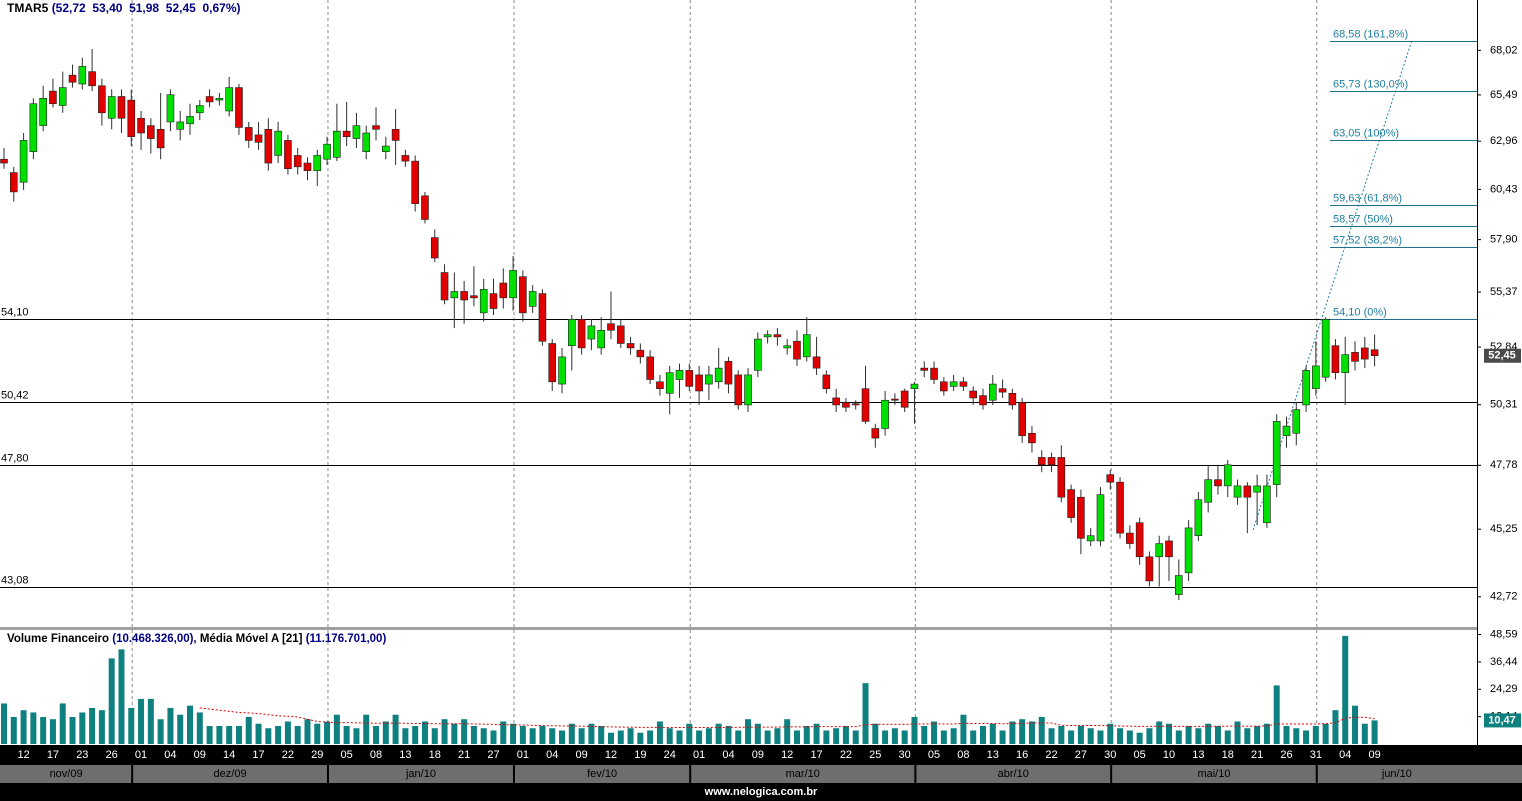 The width and height of the screenshot is (1522, 801). Describe the element at coordinates (640, 755) in the screenshot. I see `x-tick-label: 19` at that location.